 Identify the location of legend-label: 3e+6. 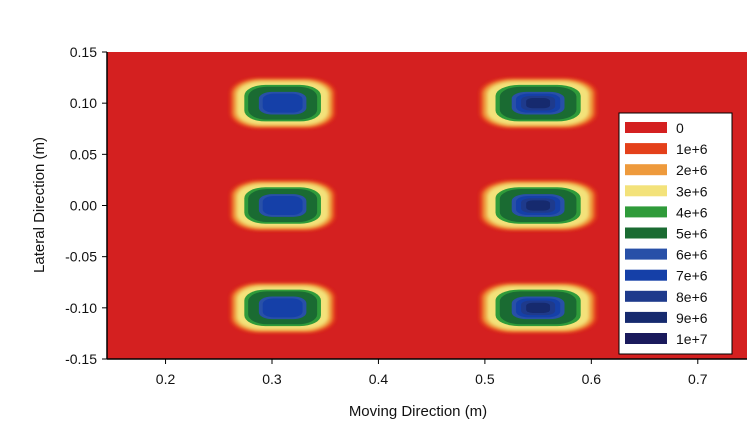
(692, 191).